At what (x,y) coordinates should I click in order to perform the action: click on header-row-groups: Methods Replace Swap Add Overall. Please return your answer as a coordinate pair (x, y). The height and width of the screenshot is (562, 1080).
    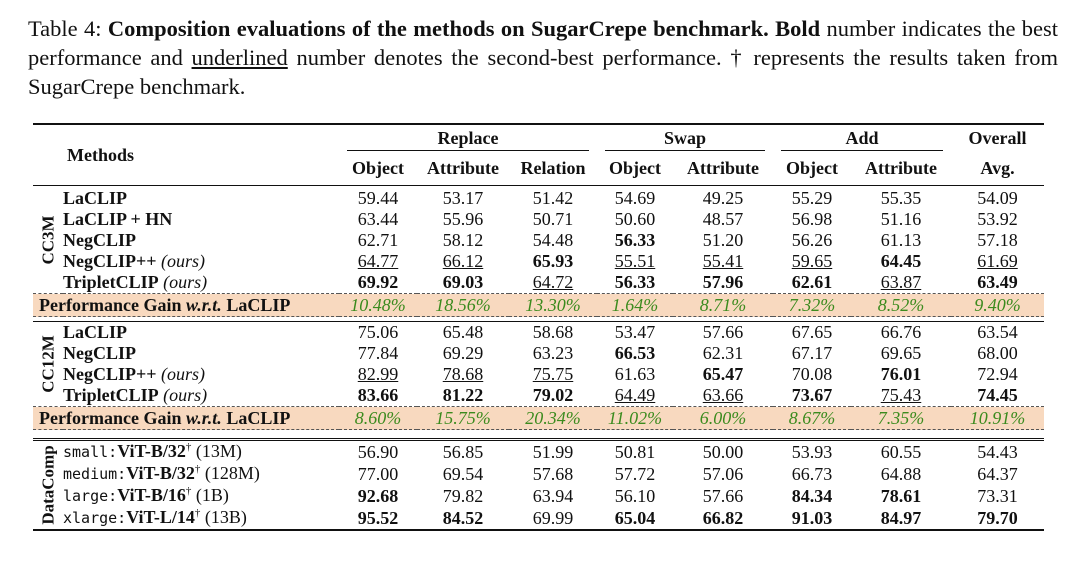
    Looking at the image, I should click on (538, 154).